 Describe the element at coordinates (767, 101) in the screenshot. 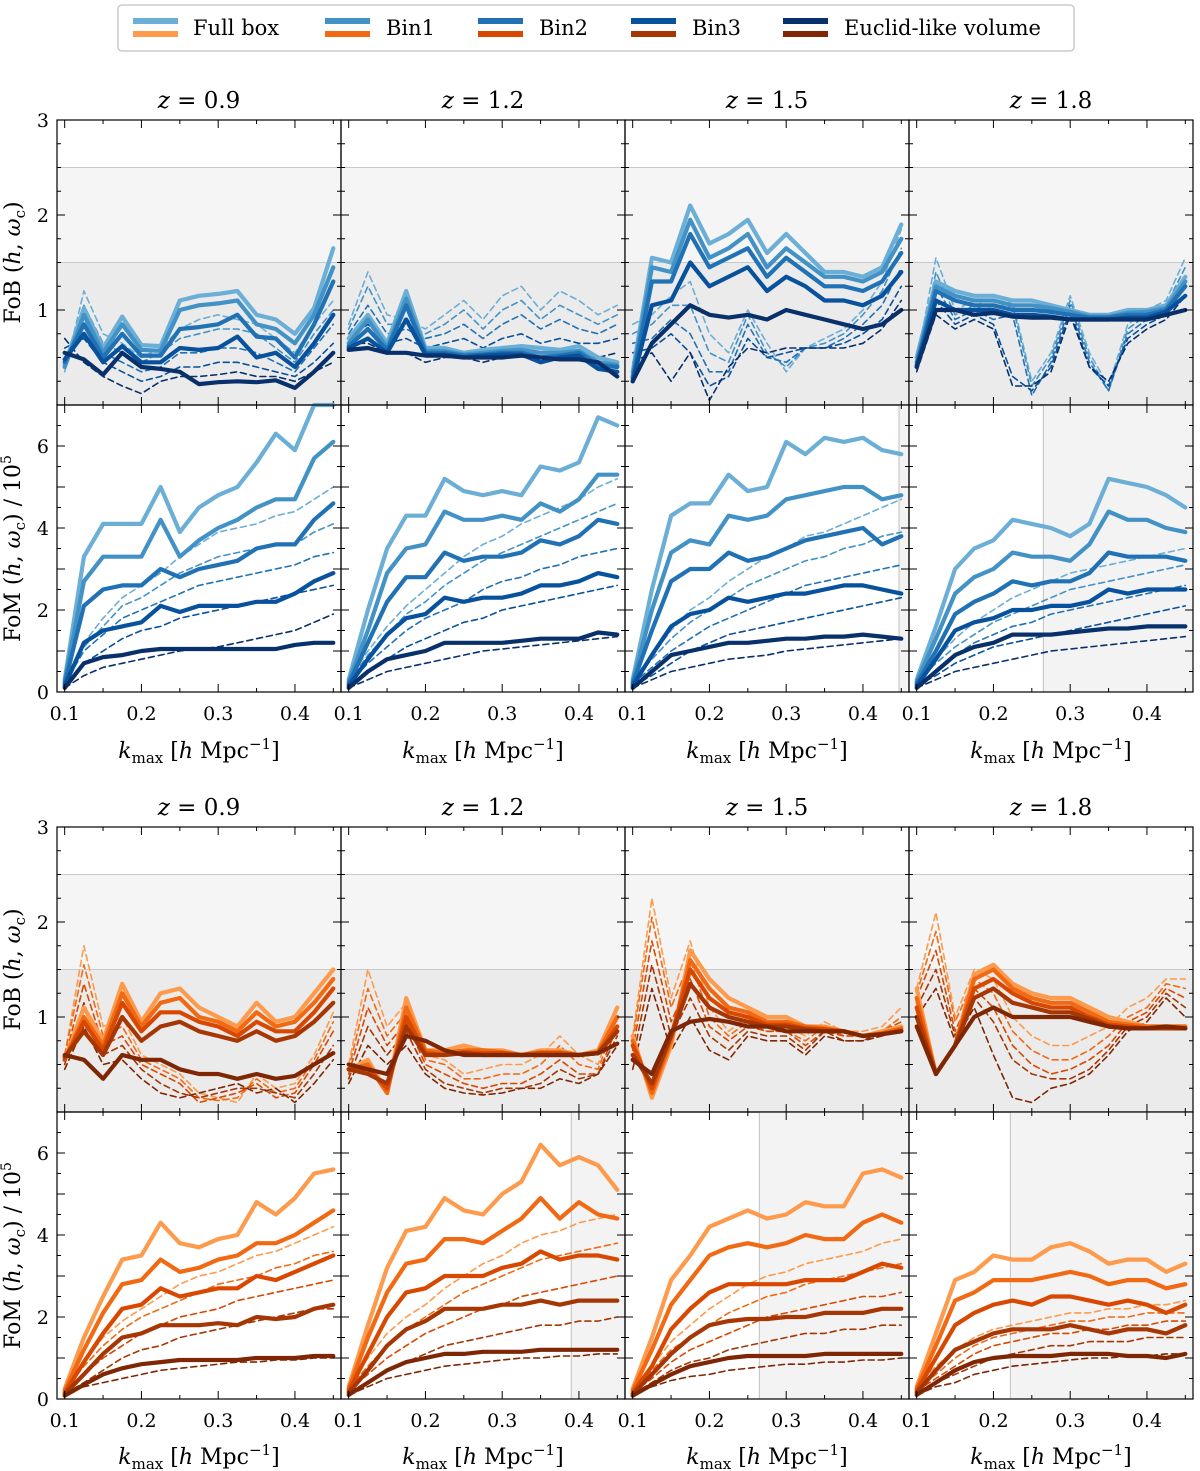

I see `panel-title: z = 1.5` at that location.